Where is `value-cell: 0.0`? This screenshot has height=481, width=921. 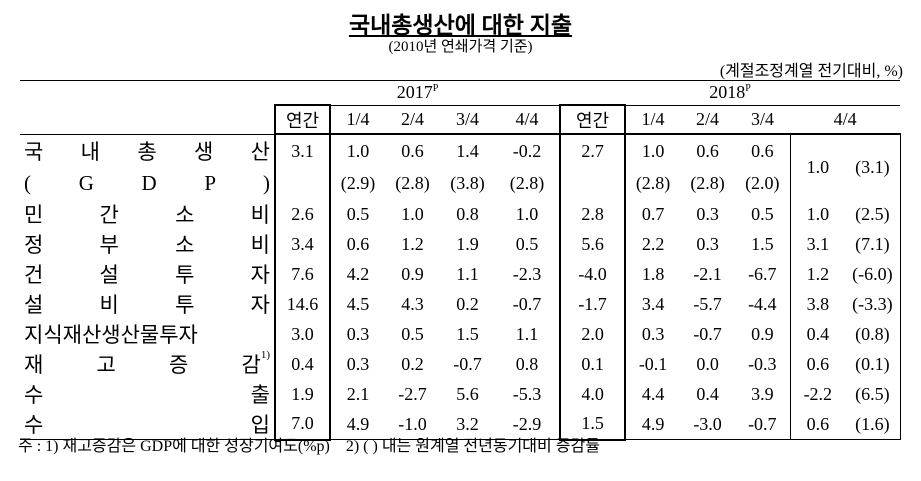 value-cell: 0.0 is located at coordinates (707, 363).